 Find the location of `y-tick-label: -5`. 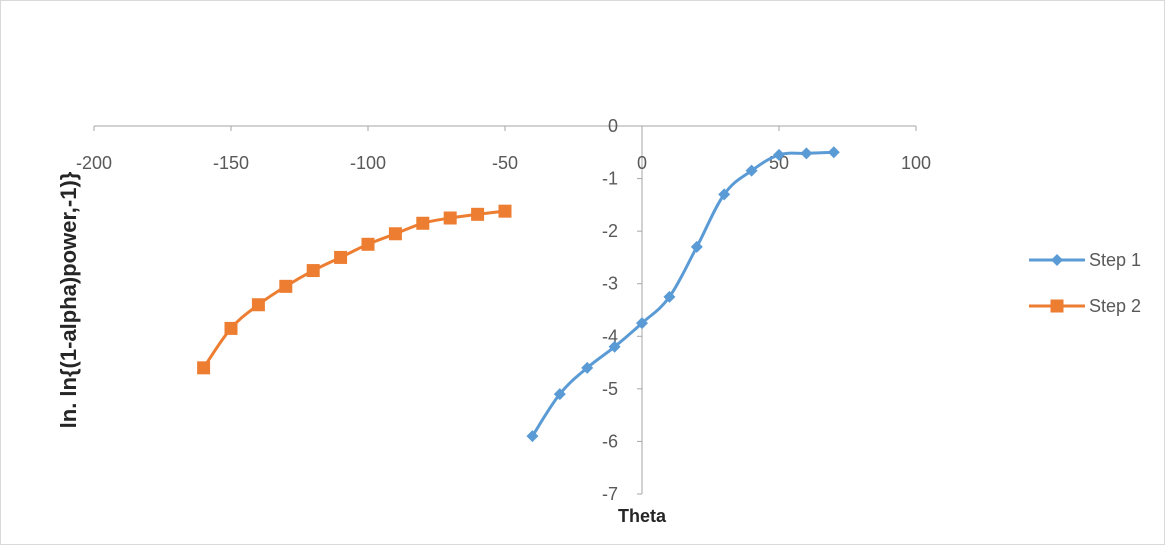

y-tick-label: -5 is located at coordinates (610, 389).